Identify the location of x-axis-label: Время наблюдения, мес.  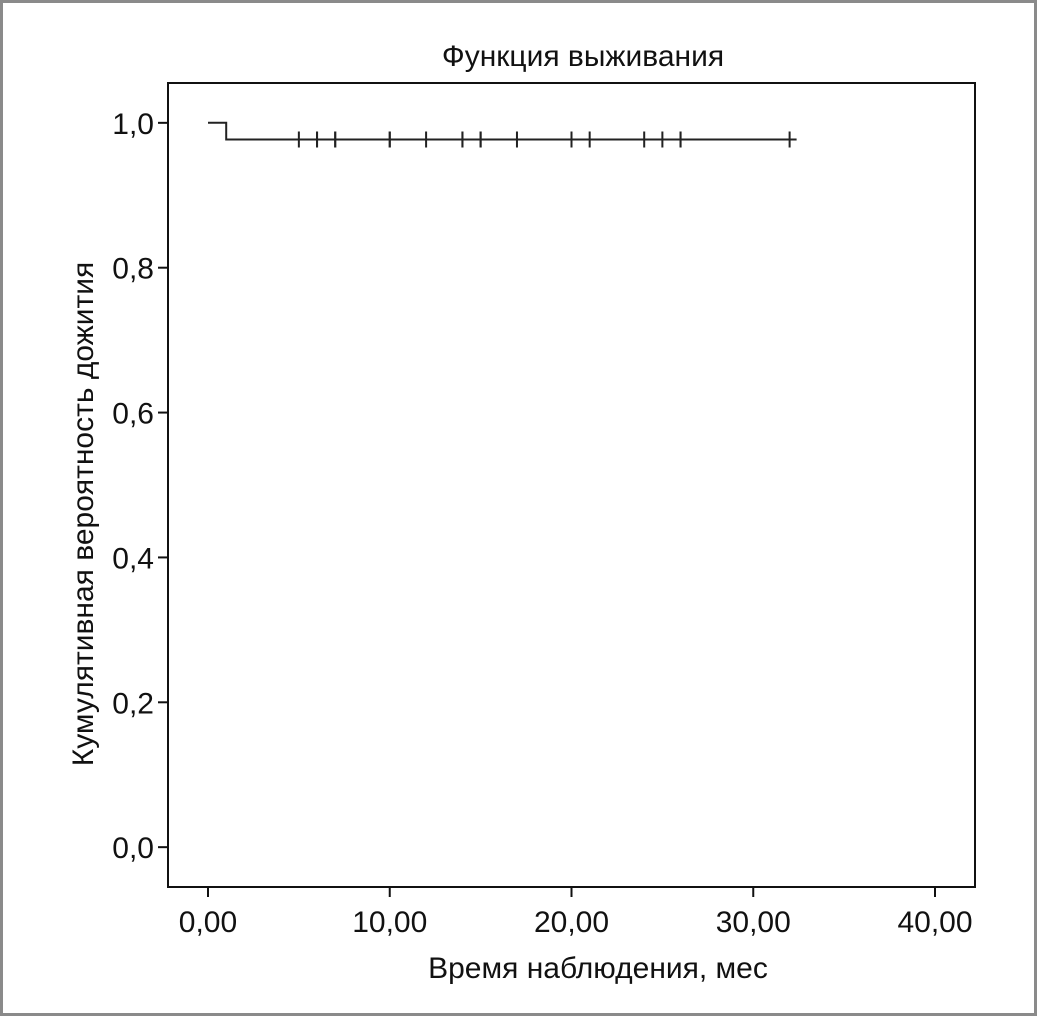
(598, 968).